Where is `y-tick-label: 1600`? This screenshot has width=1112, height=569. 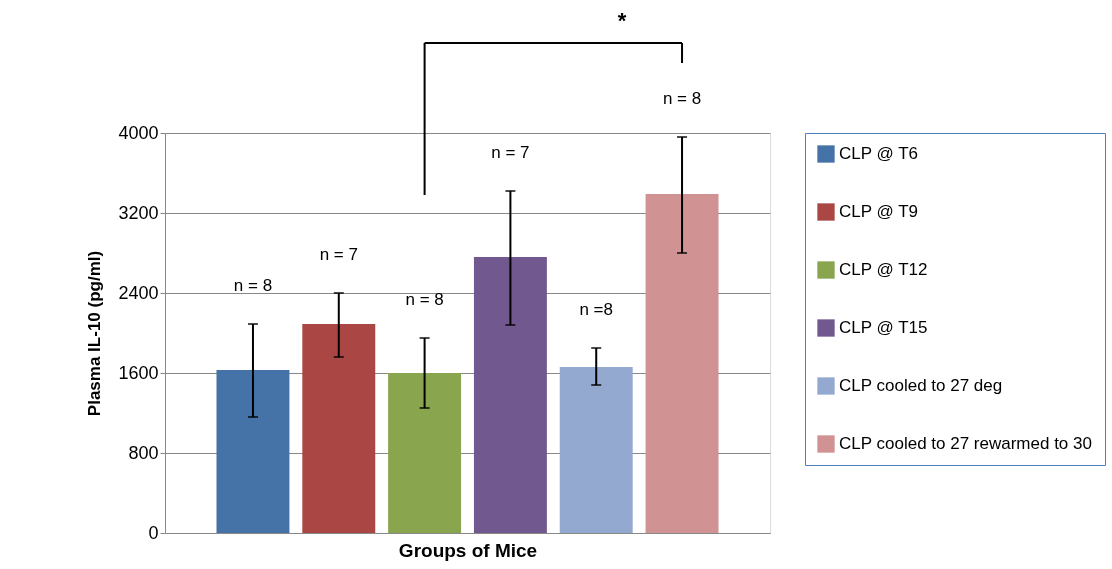
y-tick-label: 1600 is located at coordinates (138, 372).